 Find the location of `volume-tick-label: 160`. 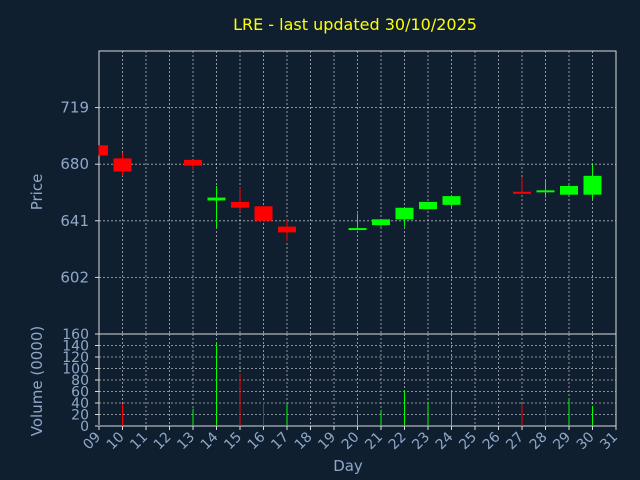

volume-tick-label: 160 is located at coordinates (75, 335).